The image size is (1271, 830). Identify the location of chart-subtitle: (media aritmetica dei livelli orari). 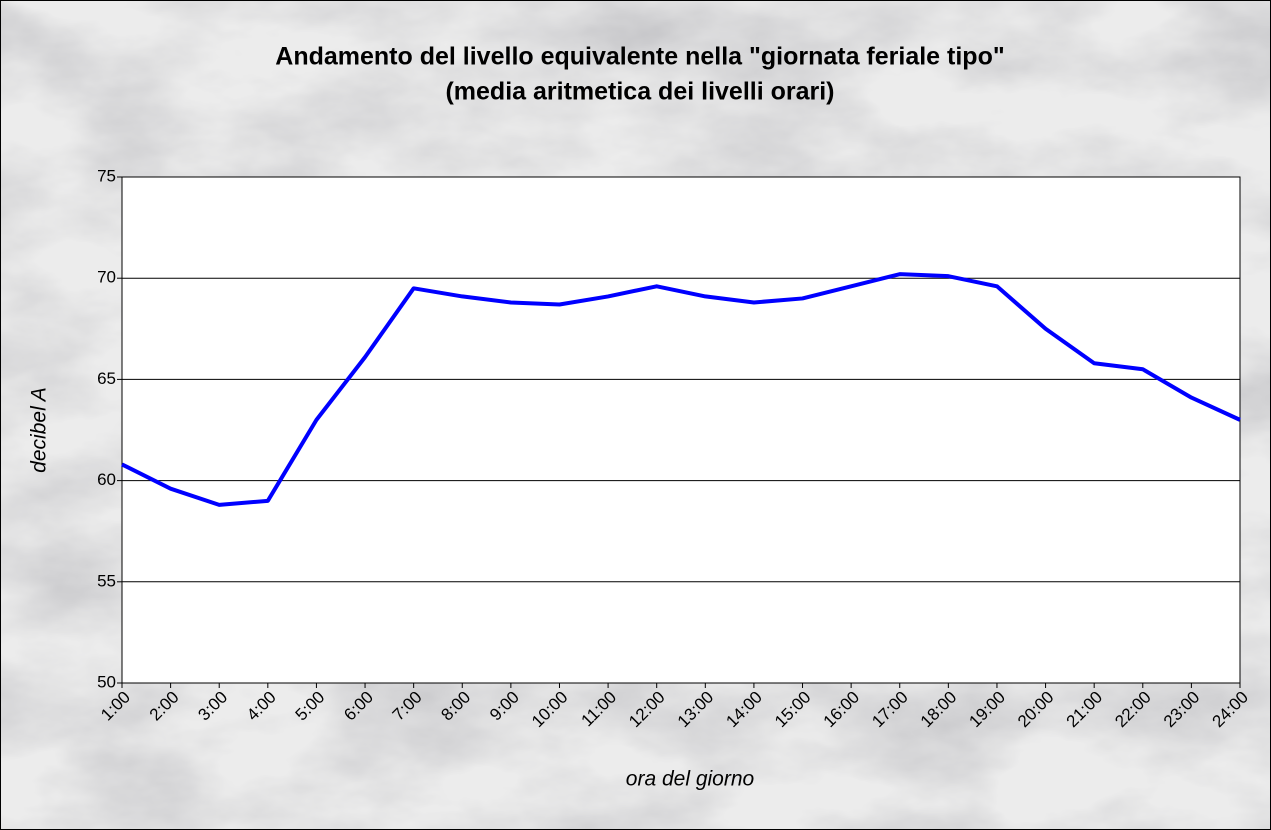
(639, 92).